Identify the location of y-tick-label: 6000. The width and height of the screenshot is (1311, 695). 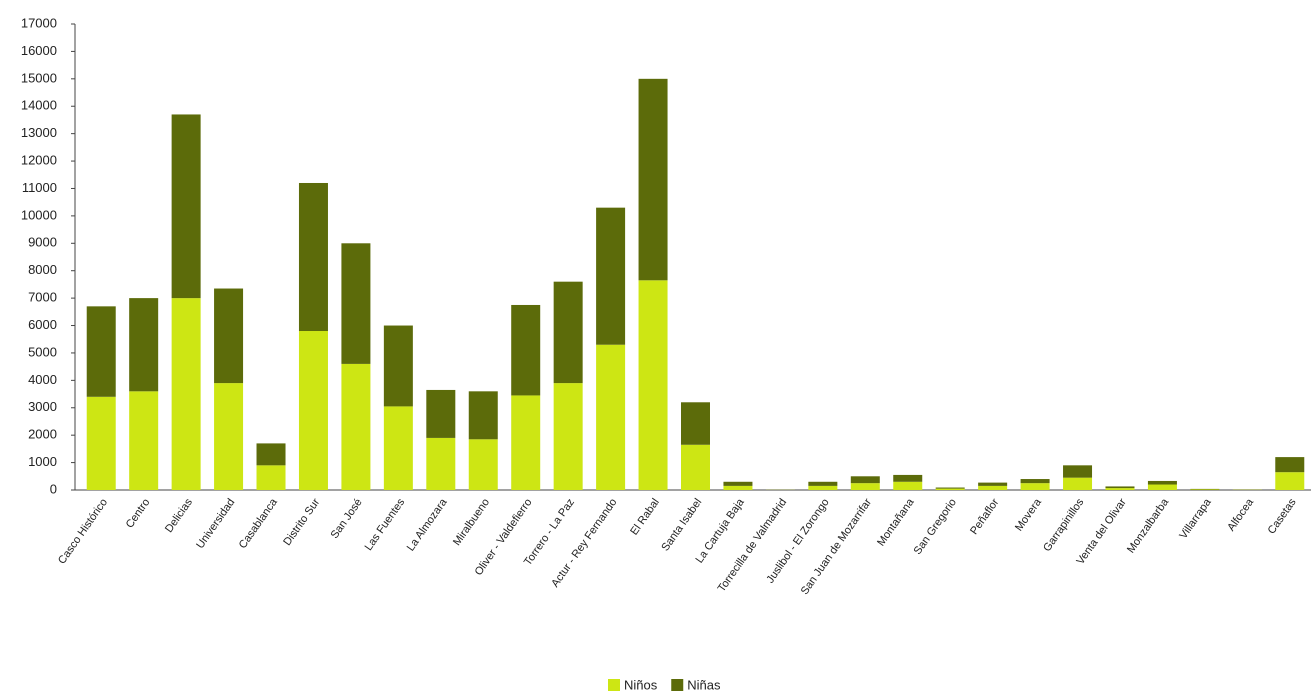
(42, 324).